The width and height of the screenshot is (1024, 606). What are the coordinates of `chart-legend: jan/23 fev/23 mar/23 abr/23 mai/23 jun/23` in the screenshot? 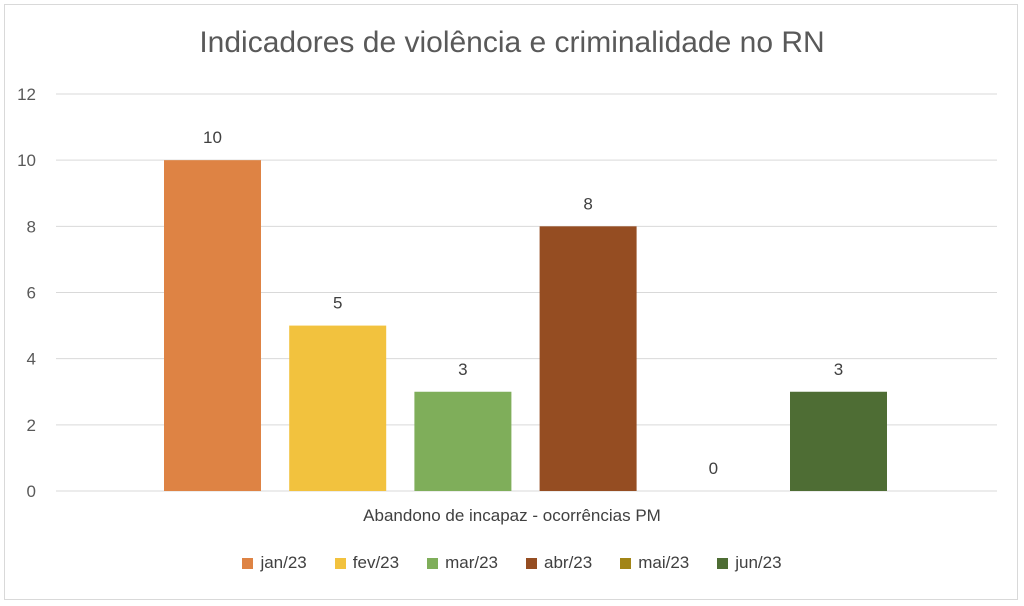 It's located at (512, 563).